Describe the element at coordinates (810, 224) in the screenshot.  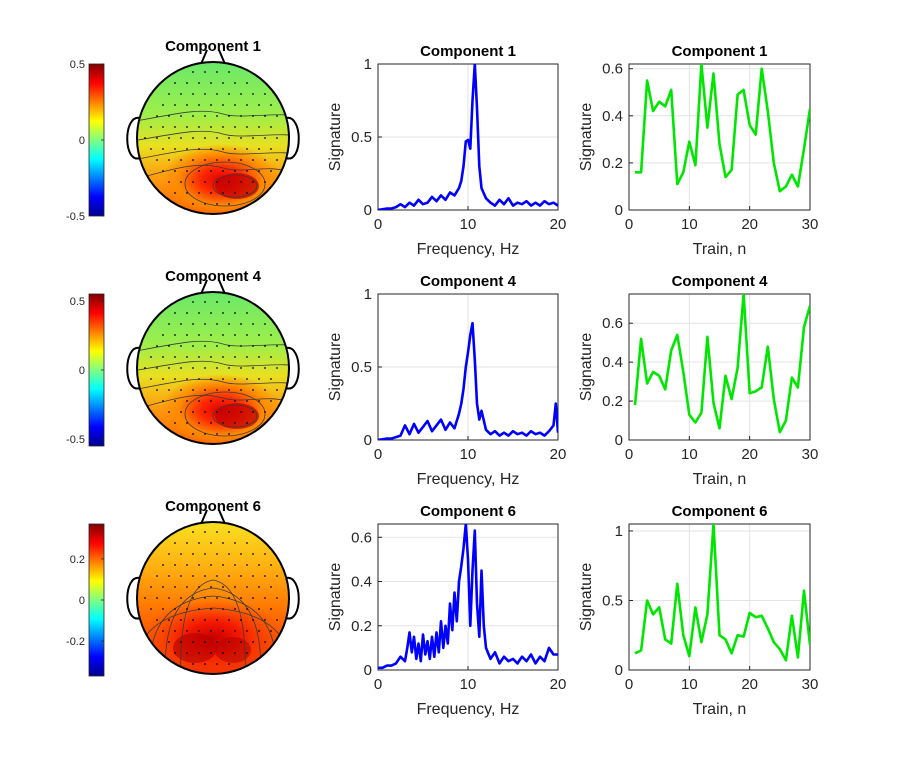
I see `x-tick-label: 30` at that location.